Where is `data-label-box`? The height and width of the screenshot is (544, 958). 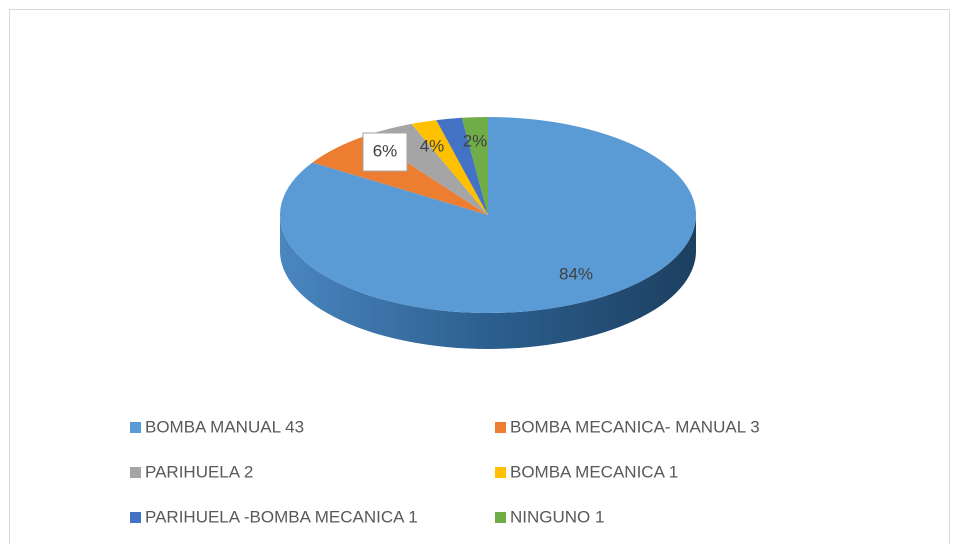
data-label-box is located at coordinates (385, 152).